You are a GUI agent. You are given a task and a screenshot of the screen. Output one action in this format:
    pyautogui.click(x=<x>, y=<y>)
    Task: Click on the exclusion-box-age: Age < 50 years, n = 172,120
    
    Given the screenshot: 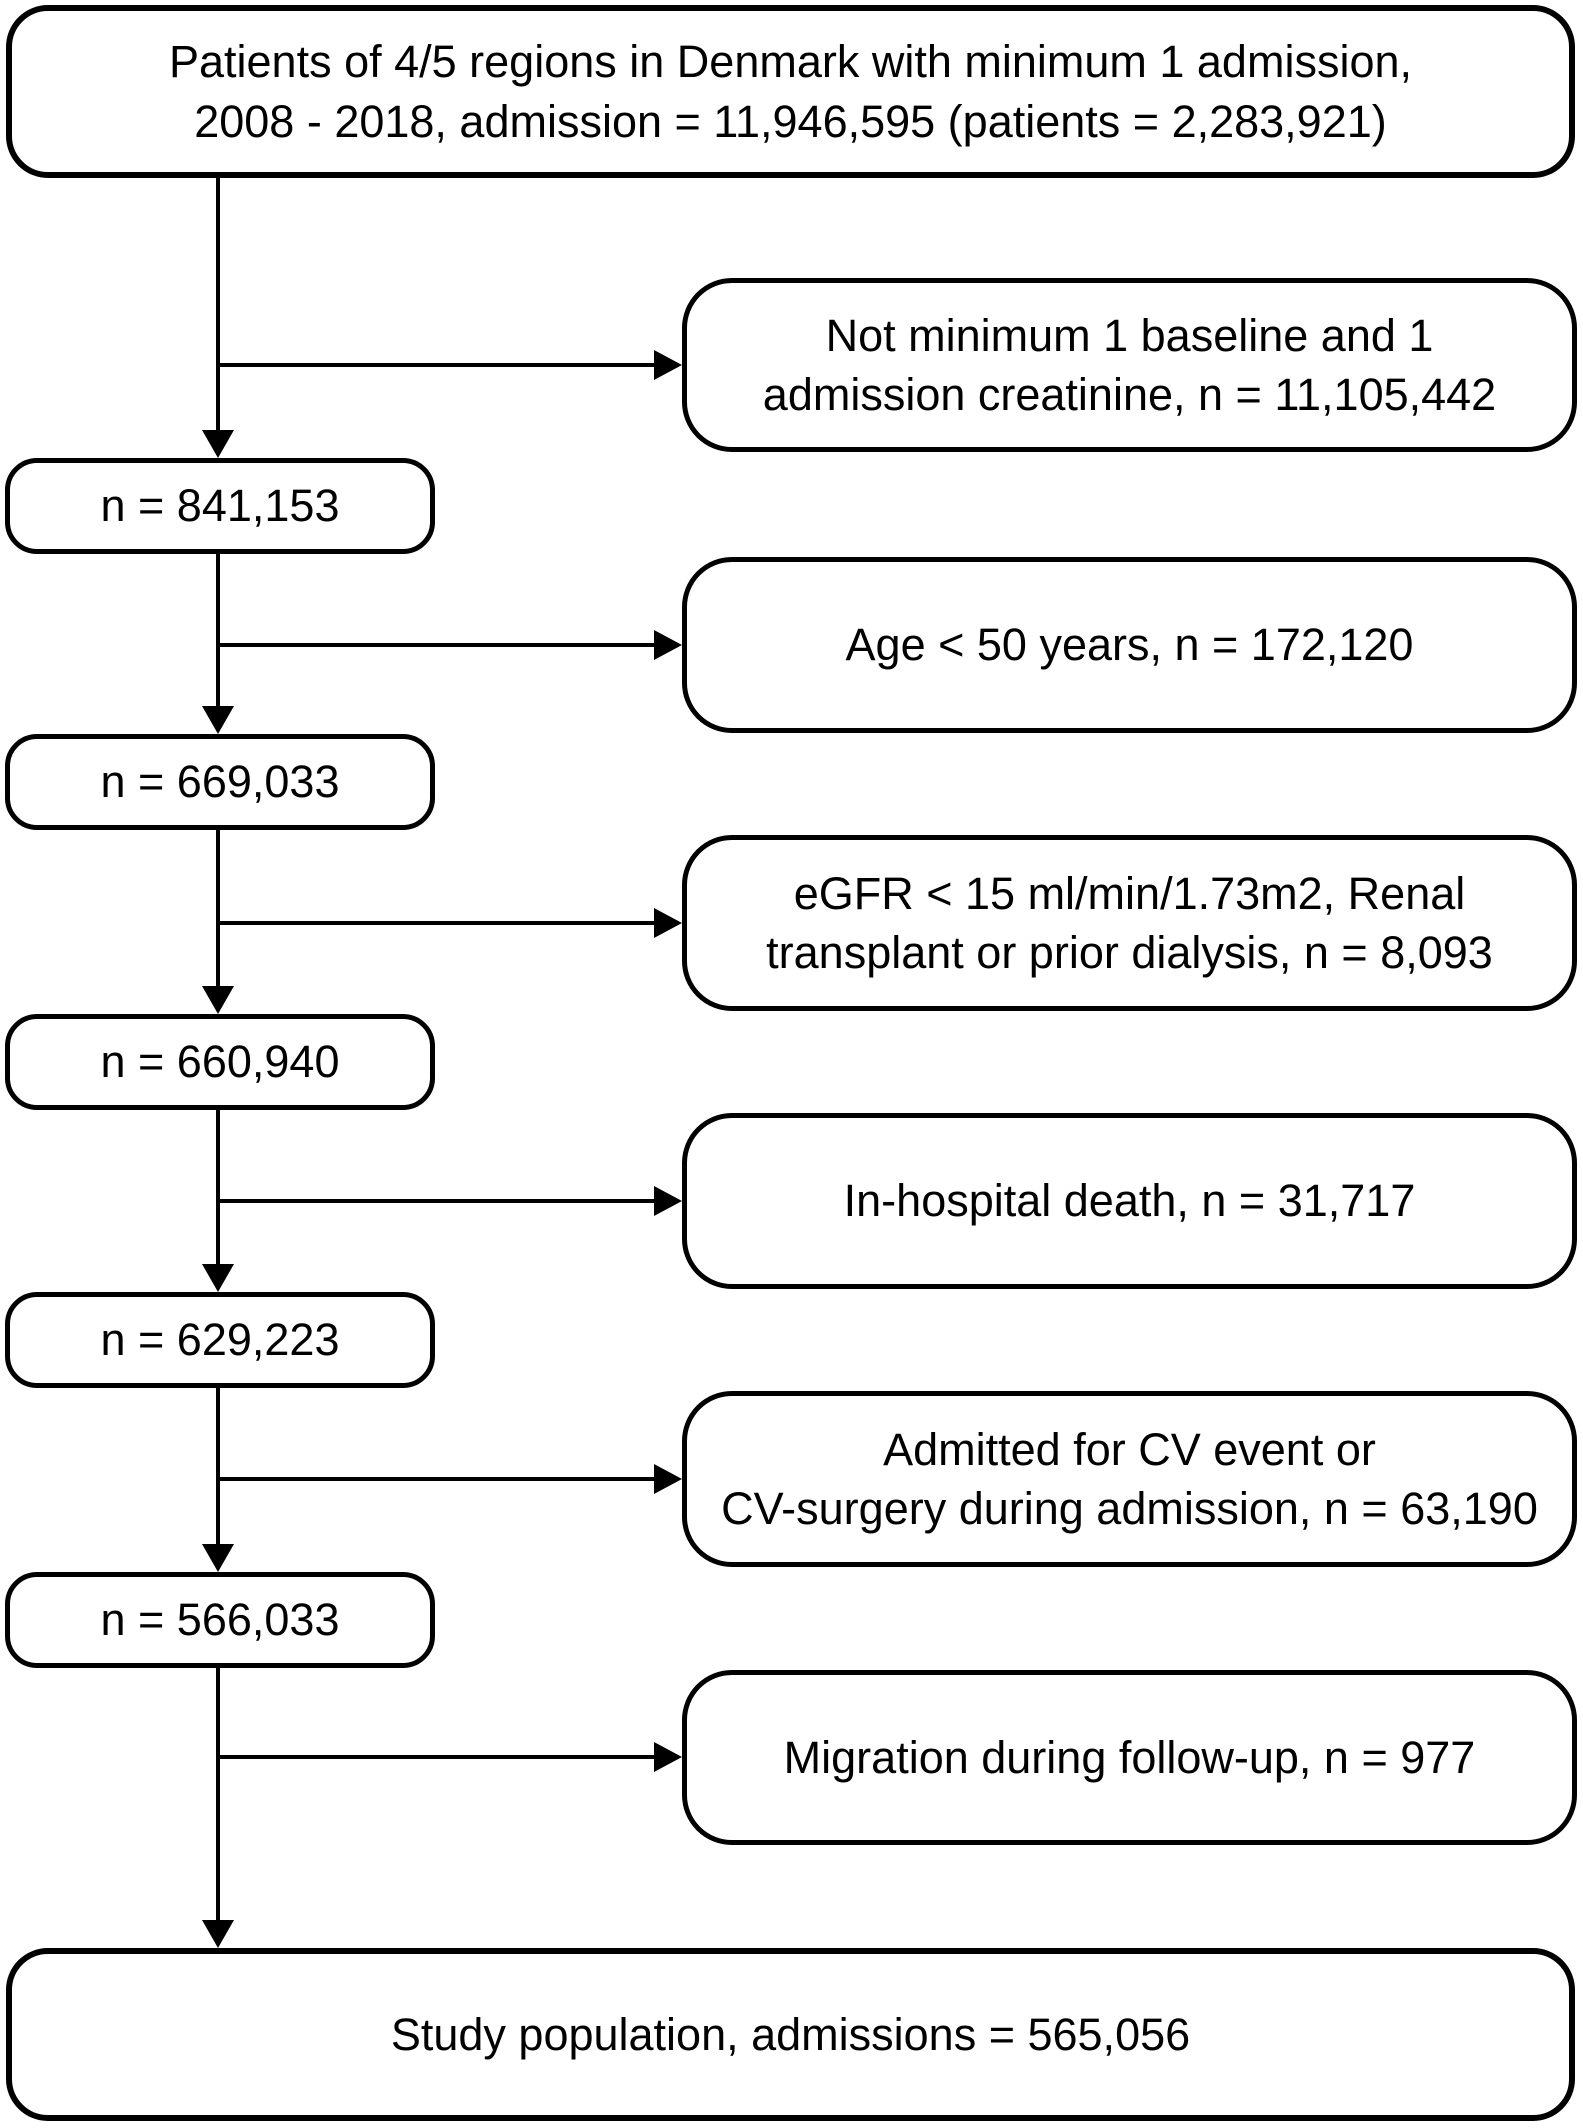 What is the action you would take?
    pyautogui.click(x=1129, y=645)
    